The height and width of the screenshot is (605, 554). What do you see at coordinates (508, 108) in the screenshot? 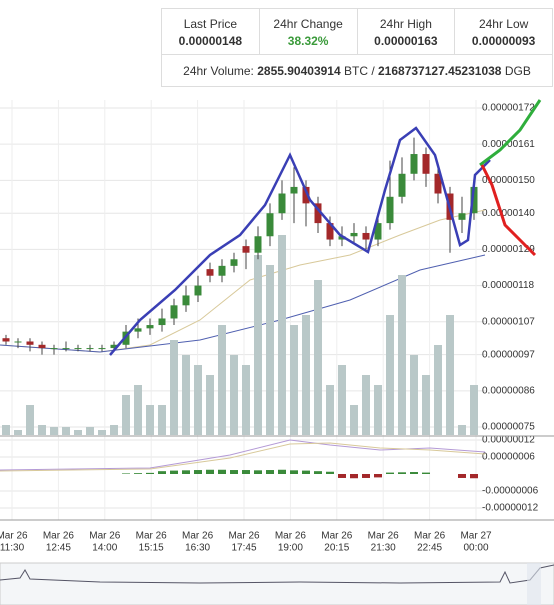
I see `y-tick-label: 0.00000172` at bounding box center [508, 108].